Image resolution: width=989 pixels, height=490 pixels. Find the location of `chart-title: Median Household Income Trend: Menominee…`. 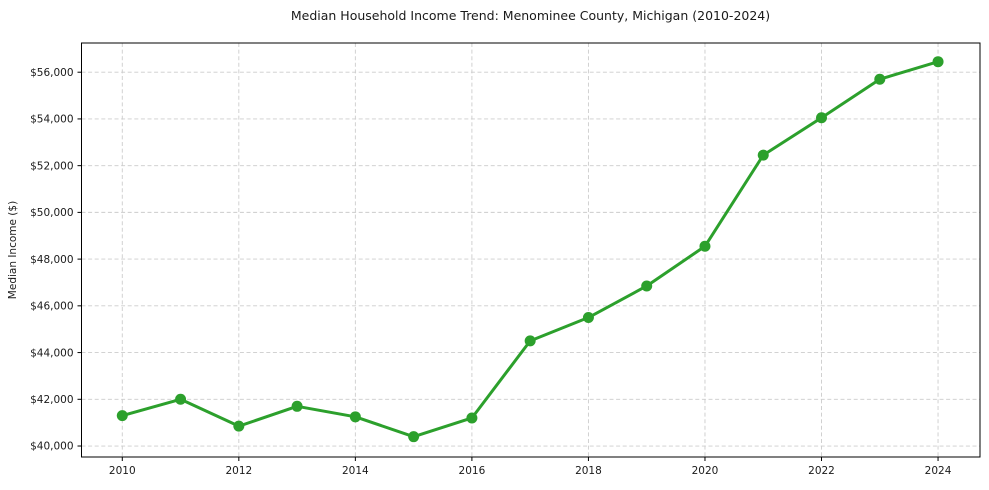

chart-title: Median Household Income Trend: Menominee… is located at coordinates (530, 15).